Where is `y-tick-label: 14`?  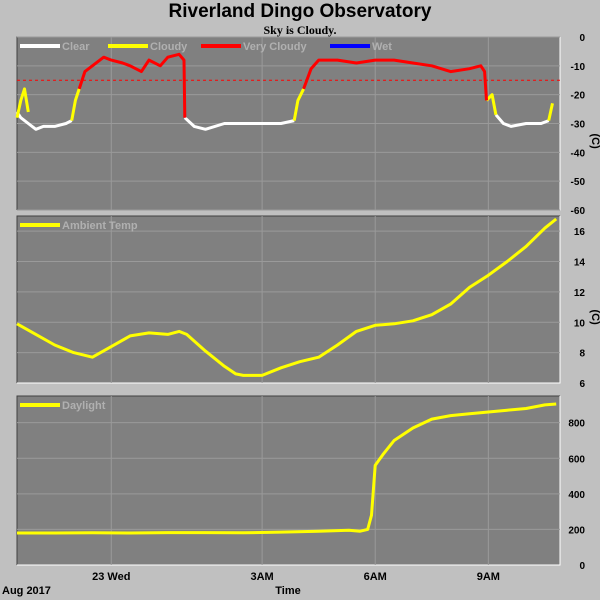 y-tick-label: 14 is located at coordinates (580, 263).